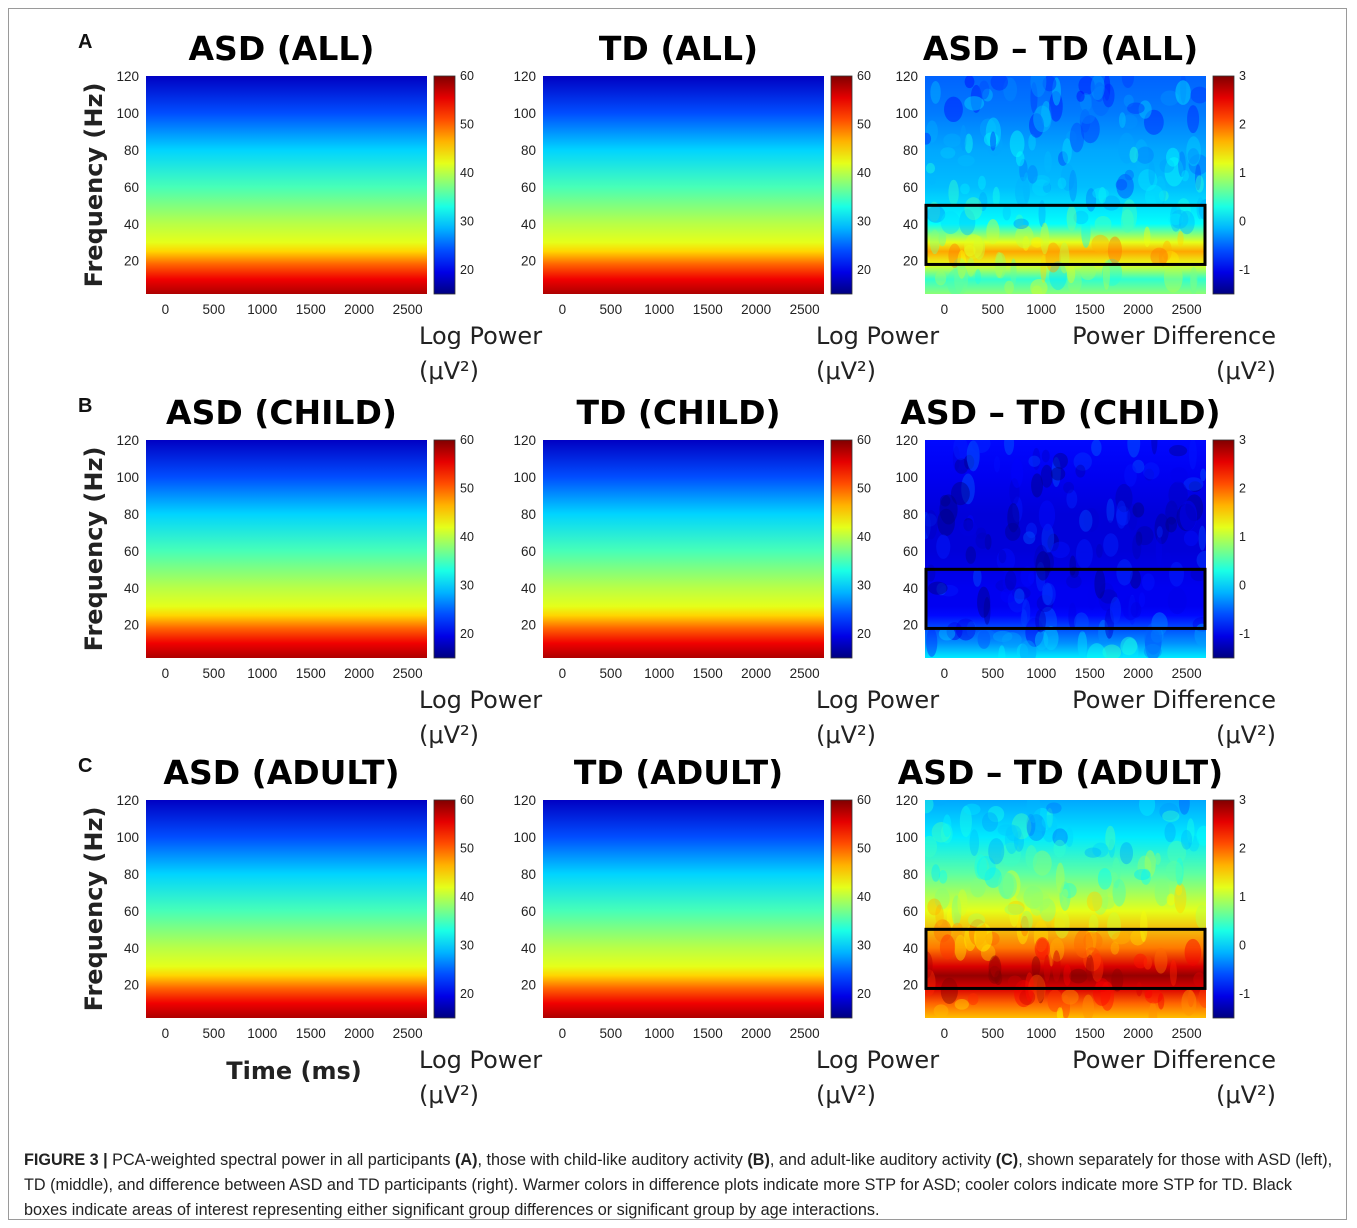 The width and height of the screenshot is (1357, 1228). I want to click on y-tick-label: 120, so click(906, 76).